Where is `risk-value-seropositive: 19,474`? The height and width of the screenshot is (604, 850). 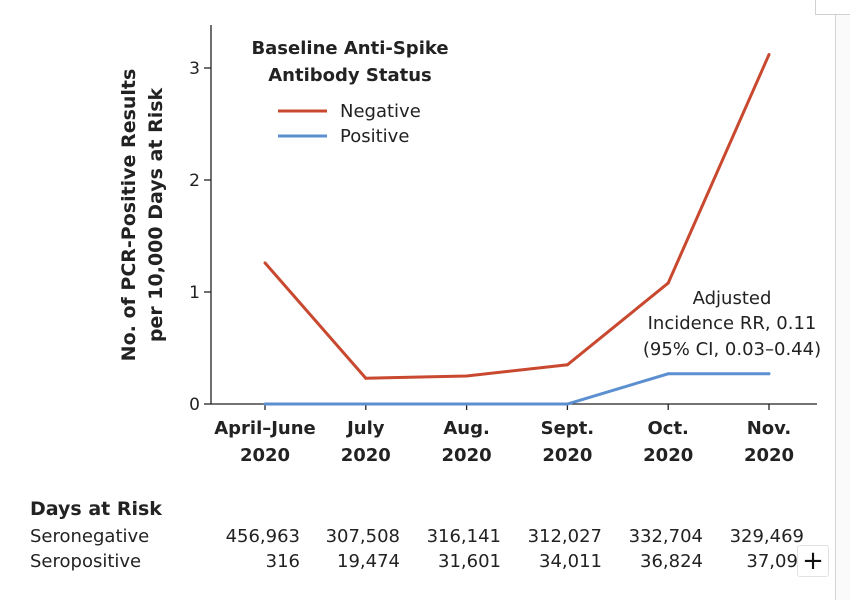
risk-value-seropositive: 19,474 is located at coordinates (368, 561).